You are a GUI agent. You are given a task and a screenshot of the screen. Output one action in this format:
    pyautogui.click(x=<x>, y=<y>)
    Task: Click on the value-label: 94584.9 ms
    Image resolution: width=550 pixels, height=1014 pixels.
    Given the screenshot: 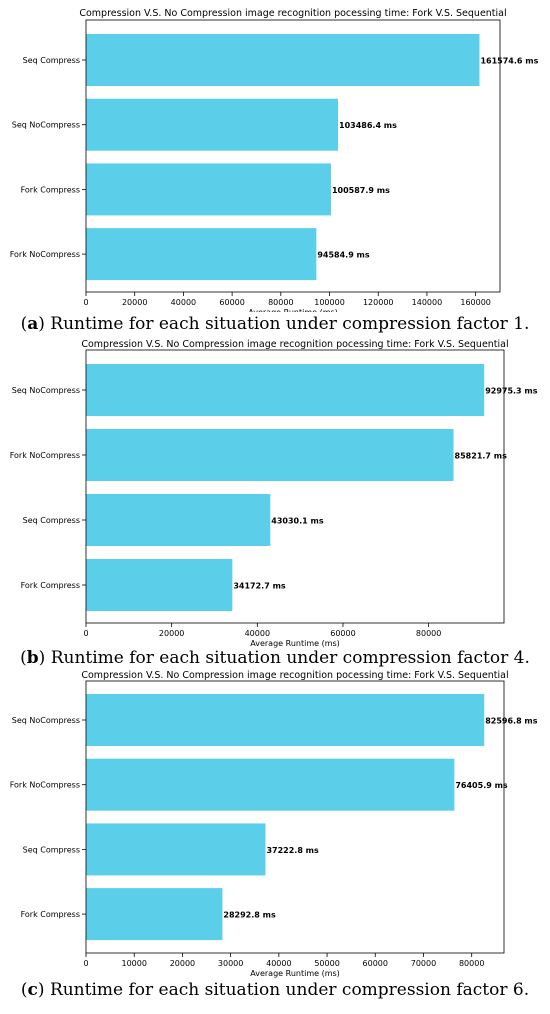 What is the action you would take?
    pyautogui.click(x=343, y=255)
    